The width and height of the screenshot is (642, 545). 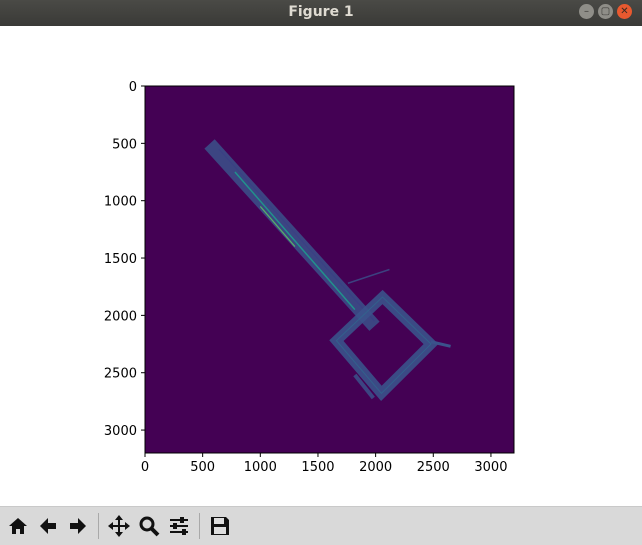 I want to click on y-tick-label: 500, so click(x=124, y=144).